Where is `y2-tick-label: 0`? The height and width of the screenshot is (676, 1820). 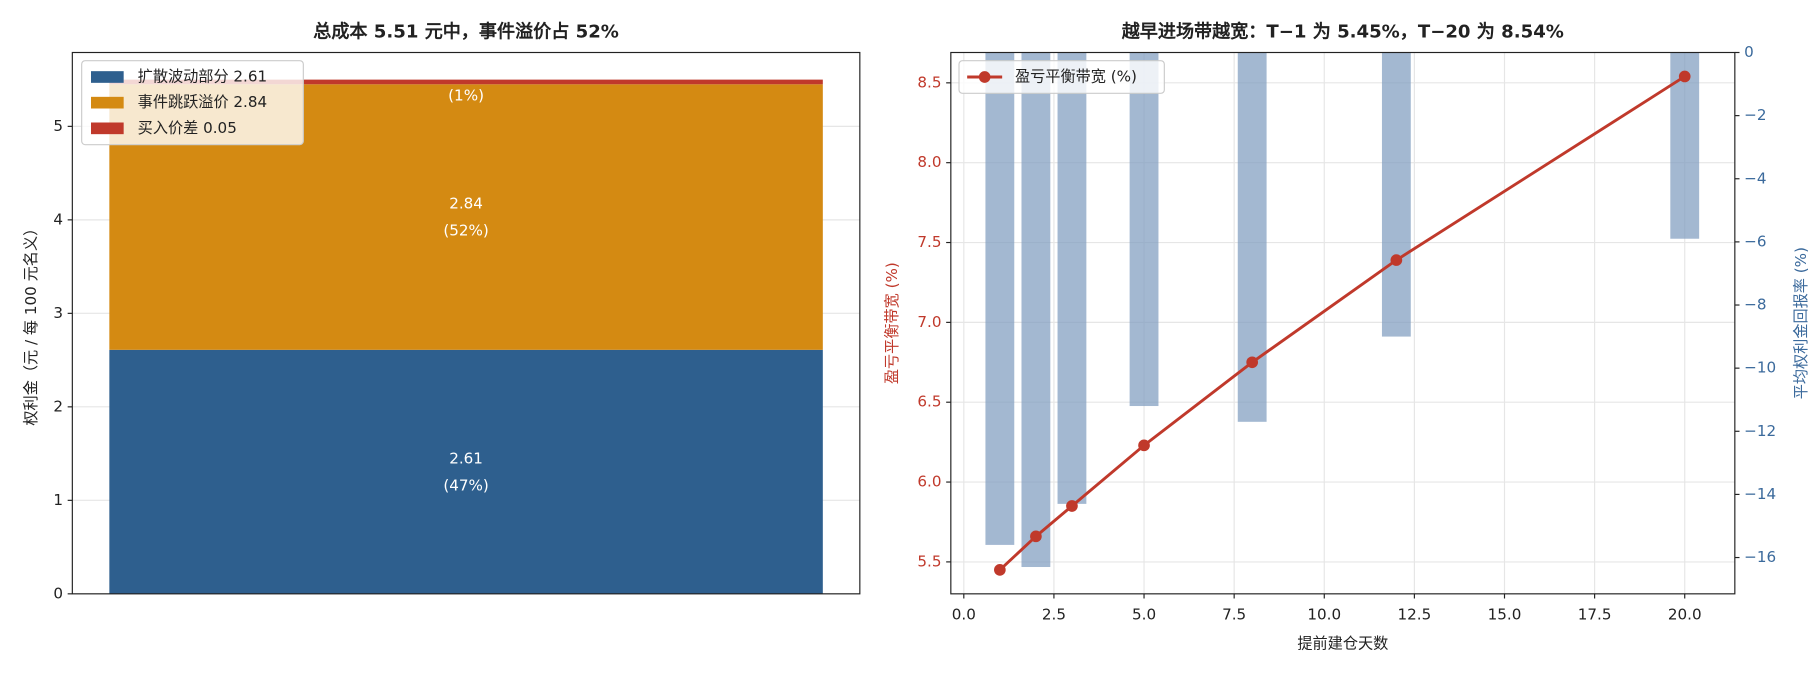
y2-tick-label: 0 is located at coordinates (1749, 52).